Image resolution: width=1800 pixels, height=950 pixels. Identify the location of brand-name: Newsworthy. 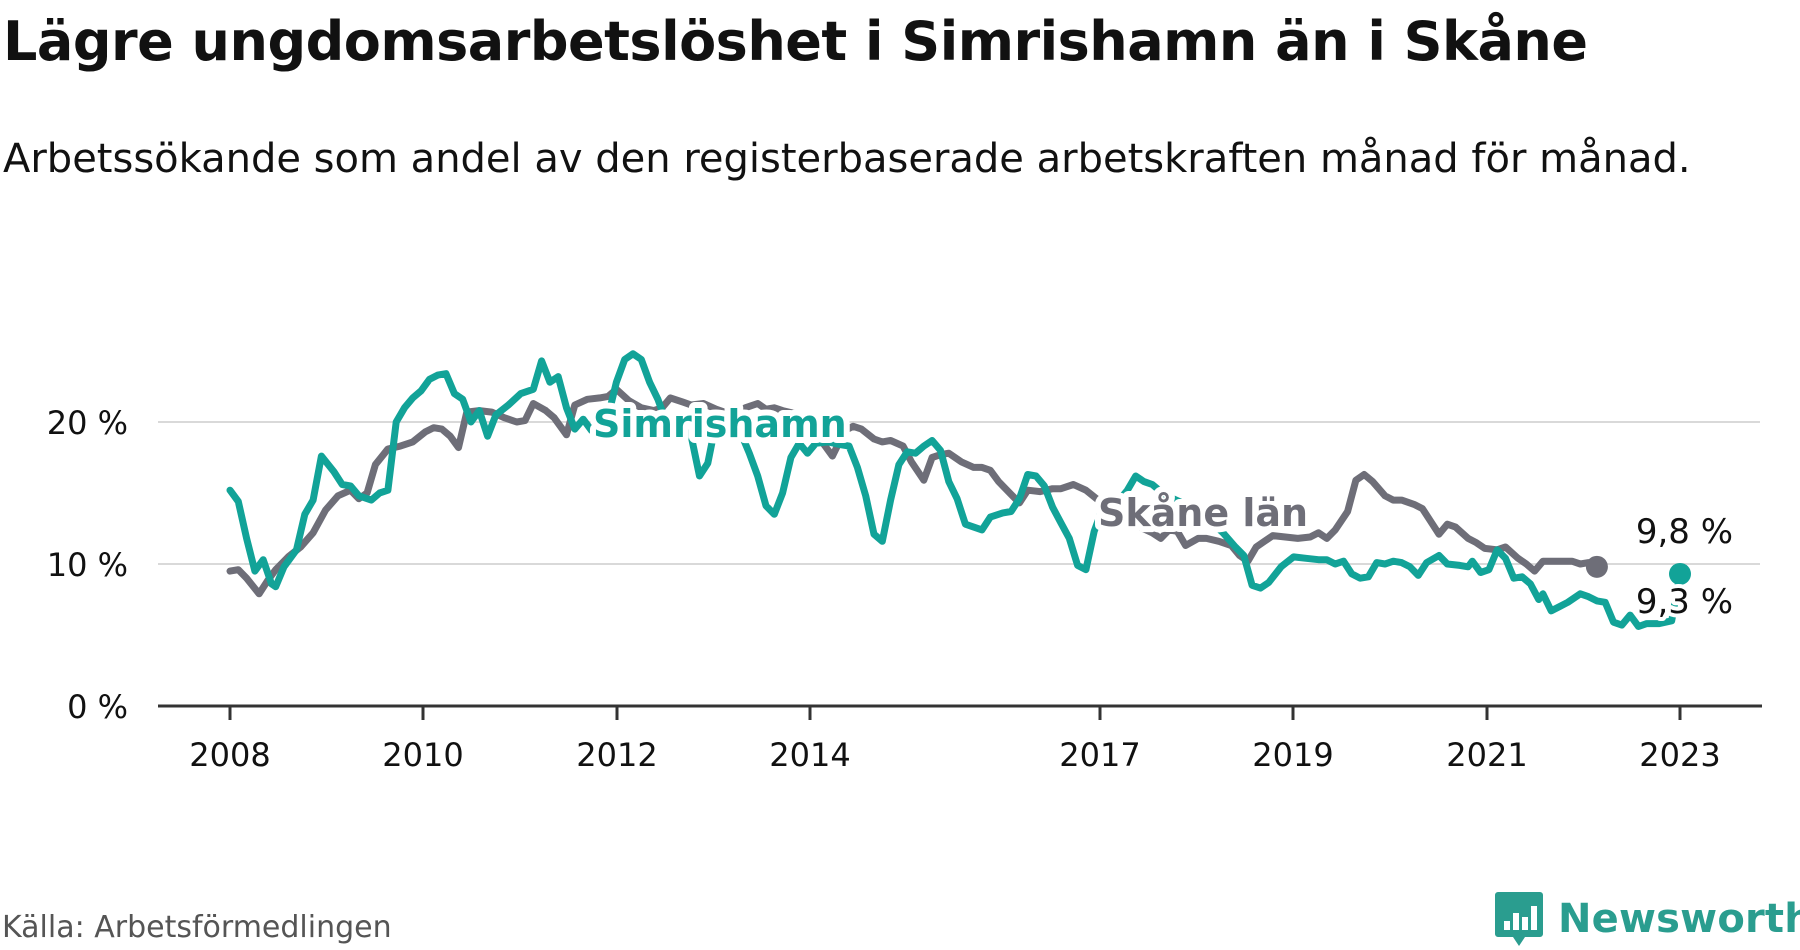
(1679, 919).